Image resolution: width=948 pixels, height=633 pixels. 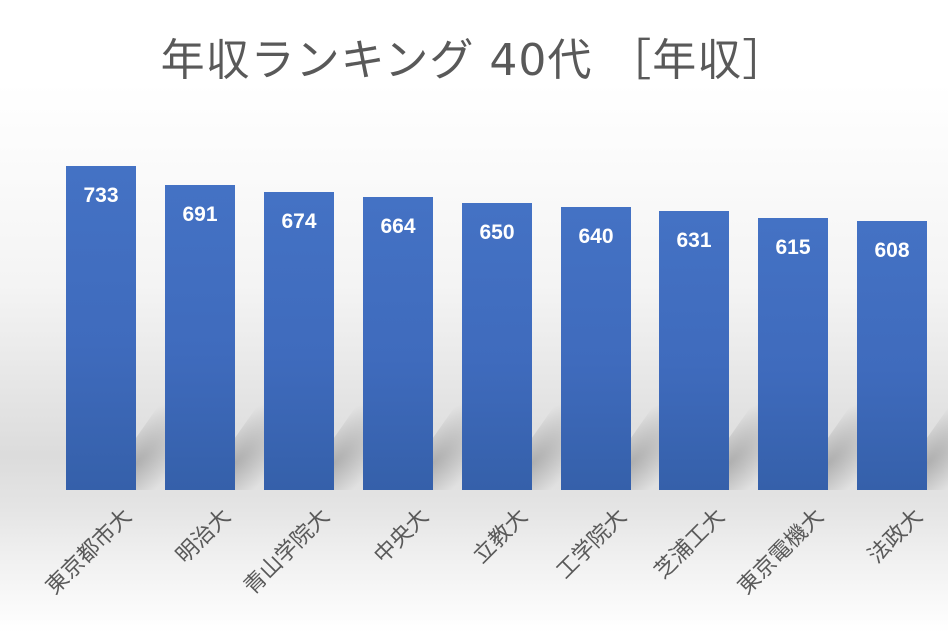 What do you see at coordinates (101, 195) in the screenshot?
I see `data-label: 733` at bounding box center [101, 195].